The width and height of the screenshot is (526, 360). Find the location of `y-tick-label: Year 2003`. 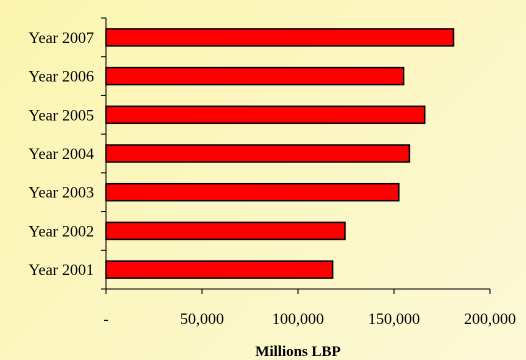

y-tick-label: Year 2003 is located at coordinates (61, 193).